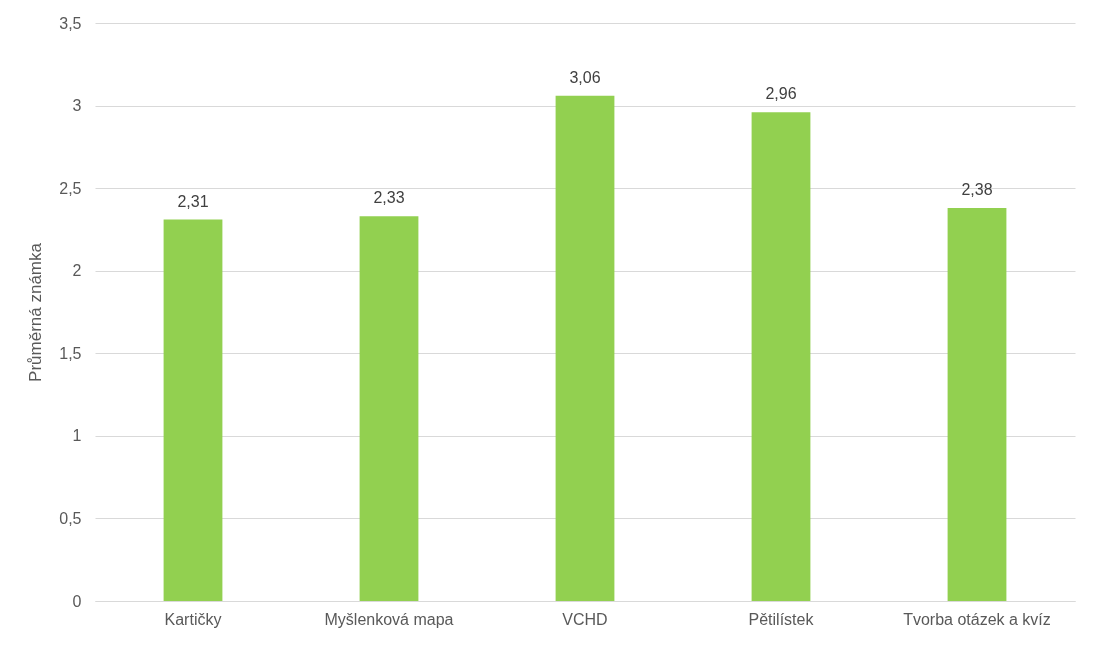  Describe the element at coordinates (977, 189) in the screenshot. I see `data-label: 2,38` at that location.